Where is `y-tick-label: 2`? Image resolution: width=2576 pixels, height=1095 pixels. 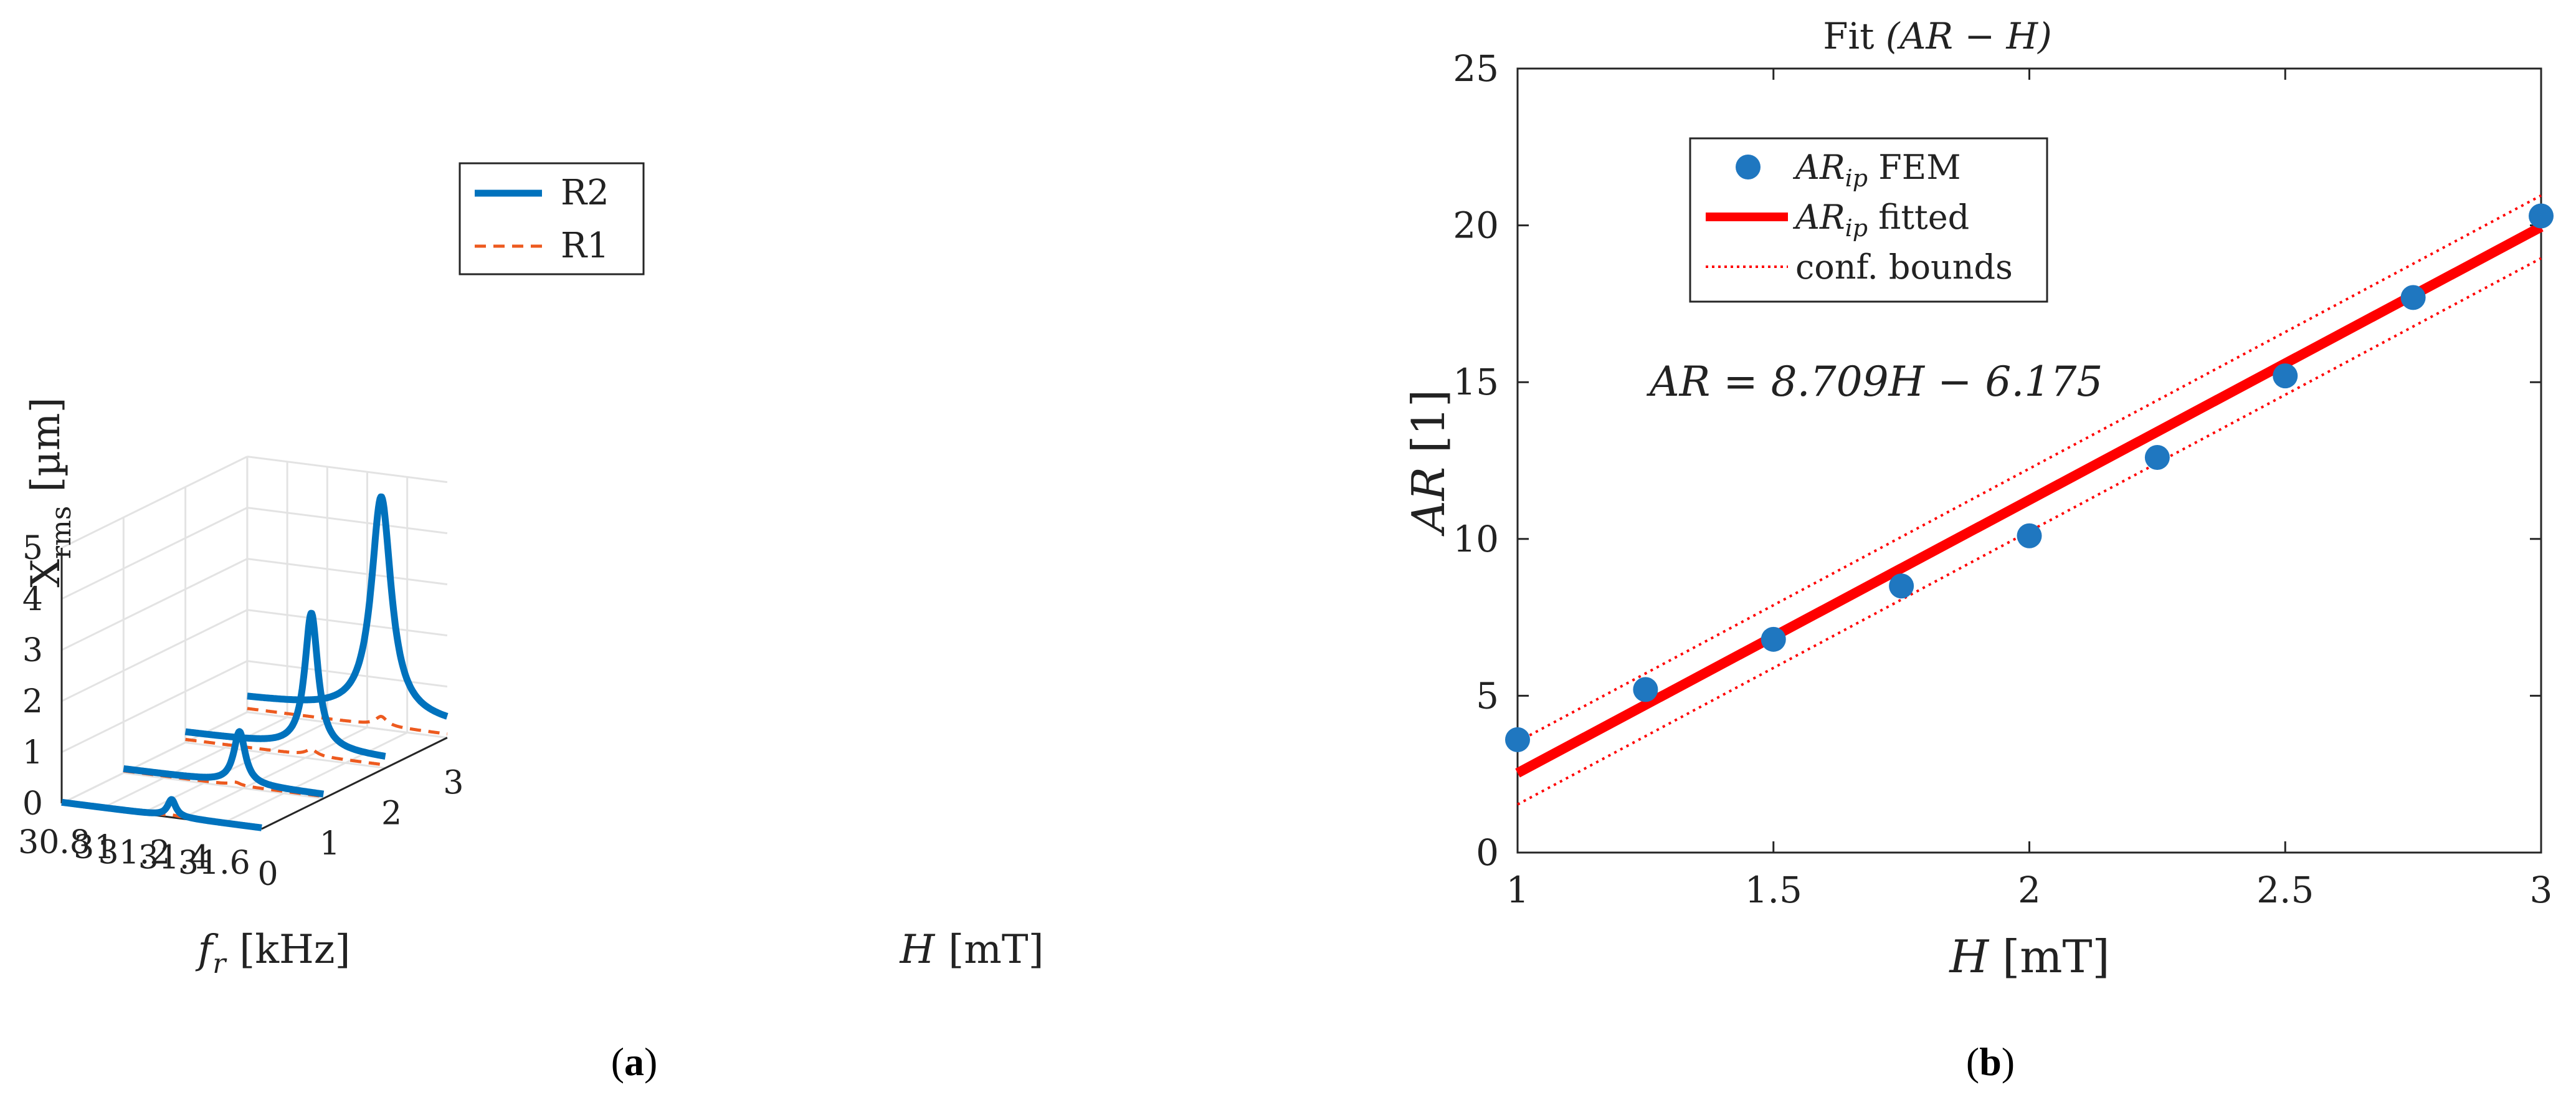
y-tick-label: 2 is located at coordinates (391, 813).